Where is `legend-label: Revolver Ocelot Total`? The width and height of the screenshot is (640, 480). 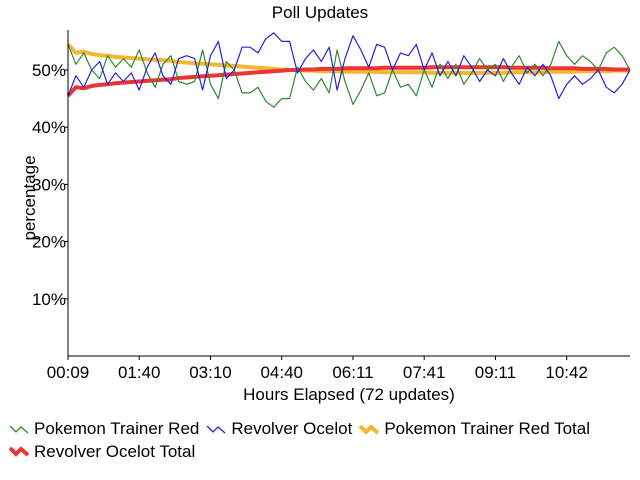 legend-label: Revolver Ocelot Total is located at coordinates (115, 451).